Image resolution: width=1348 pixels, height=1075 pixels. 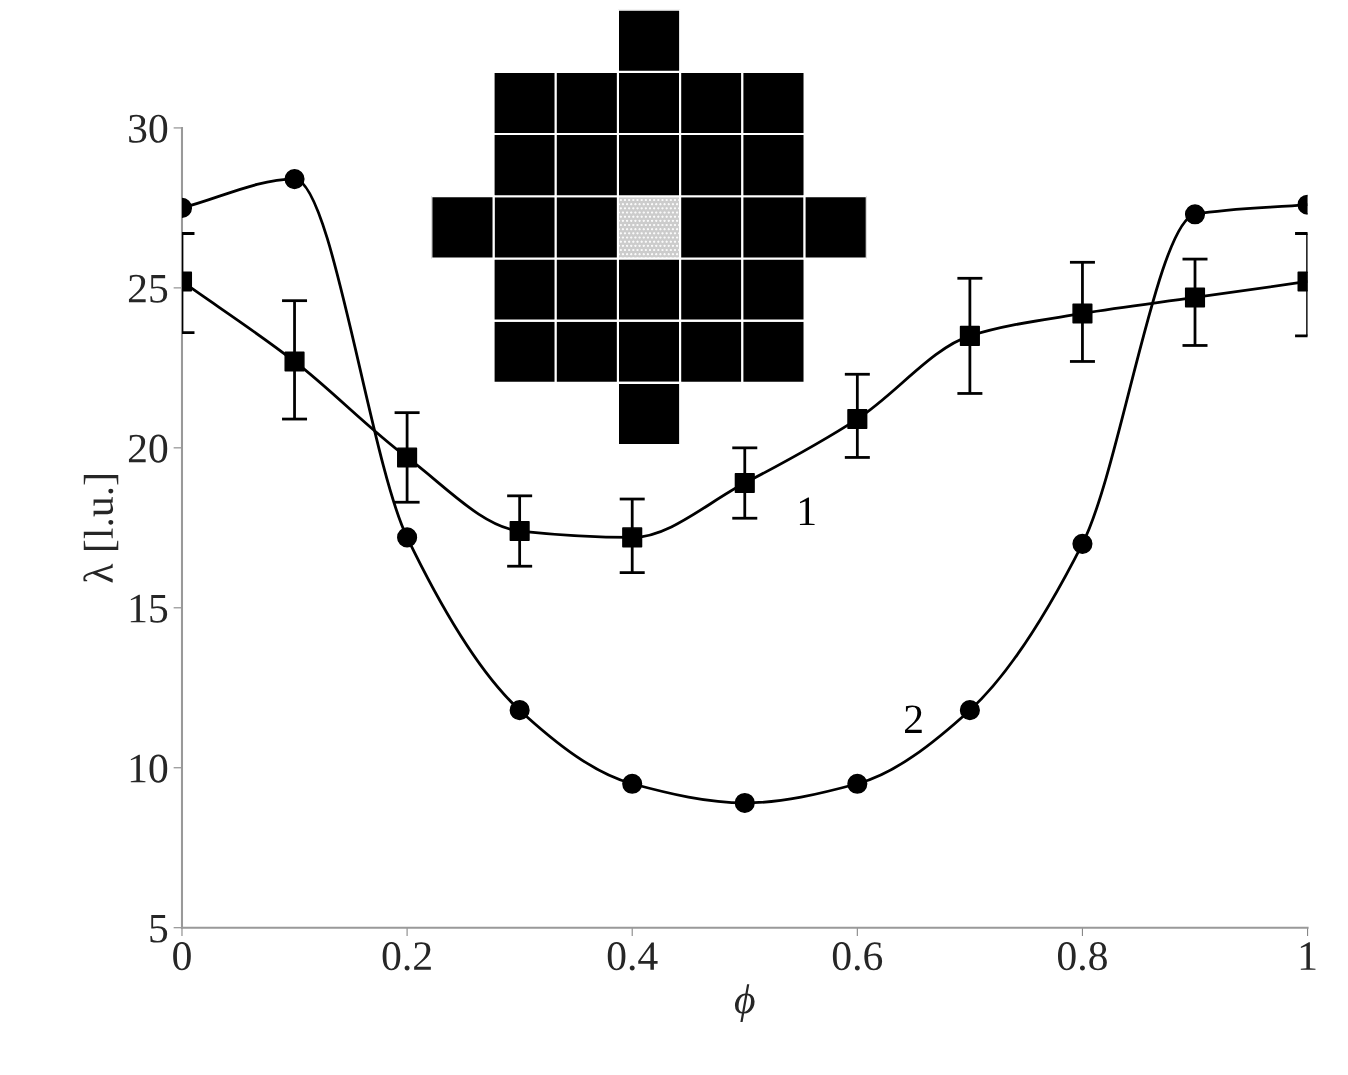 I want to click on series-label: 2, so click(x=913, y=719).